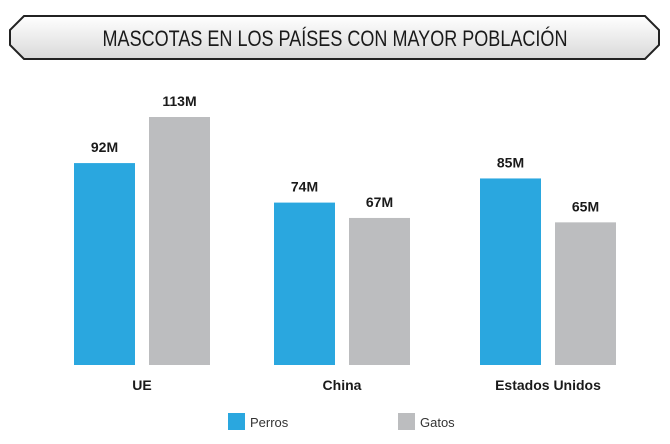 Image resolution: width=670 pixels, height=444 pixels. What do you see at coordinates (141, 385) in the screenshot?
I see `category-label-0: UE` at bounding box center [141, 385].